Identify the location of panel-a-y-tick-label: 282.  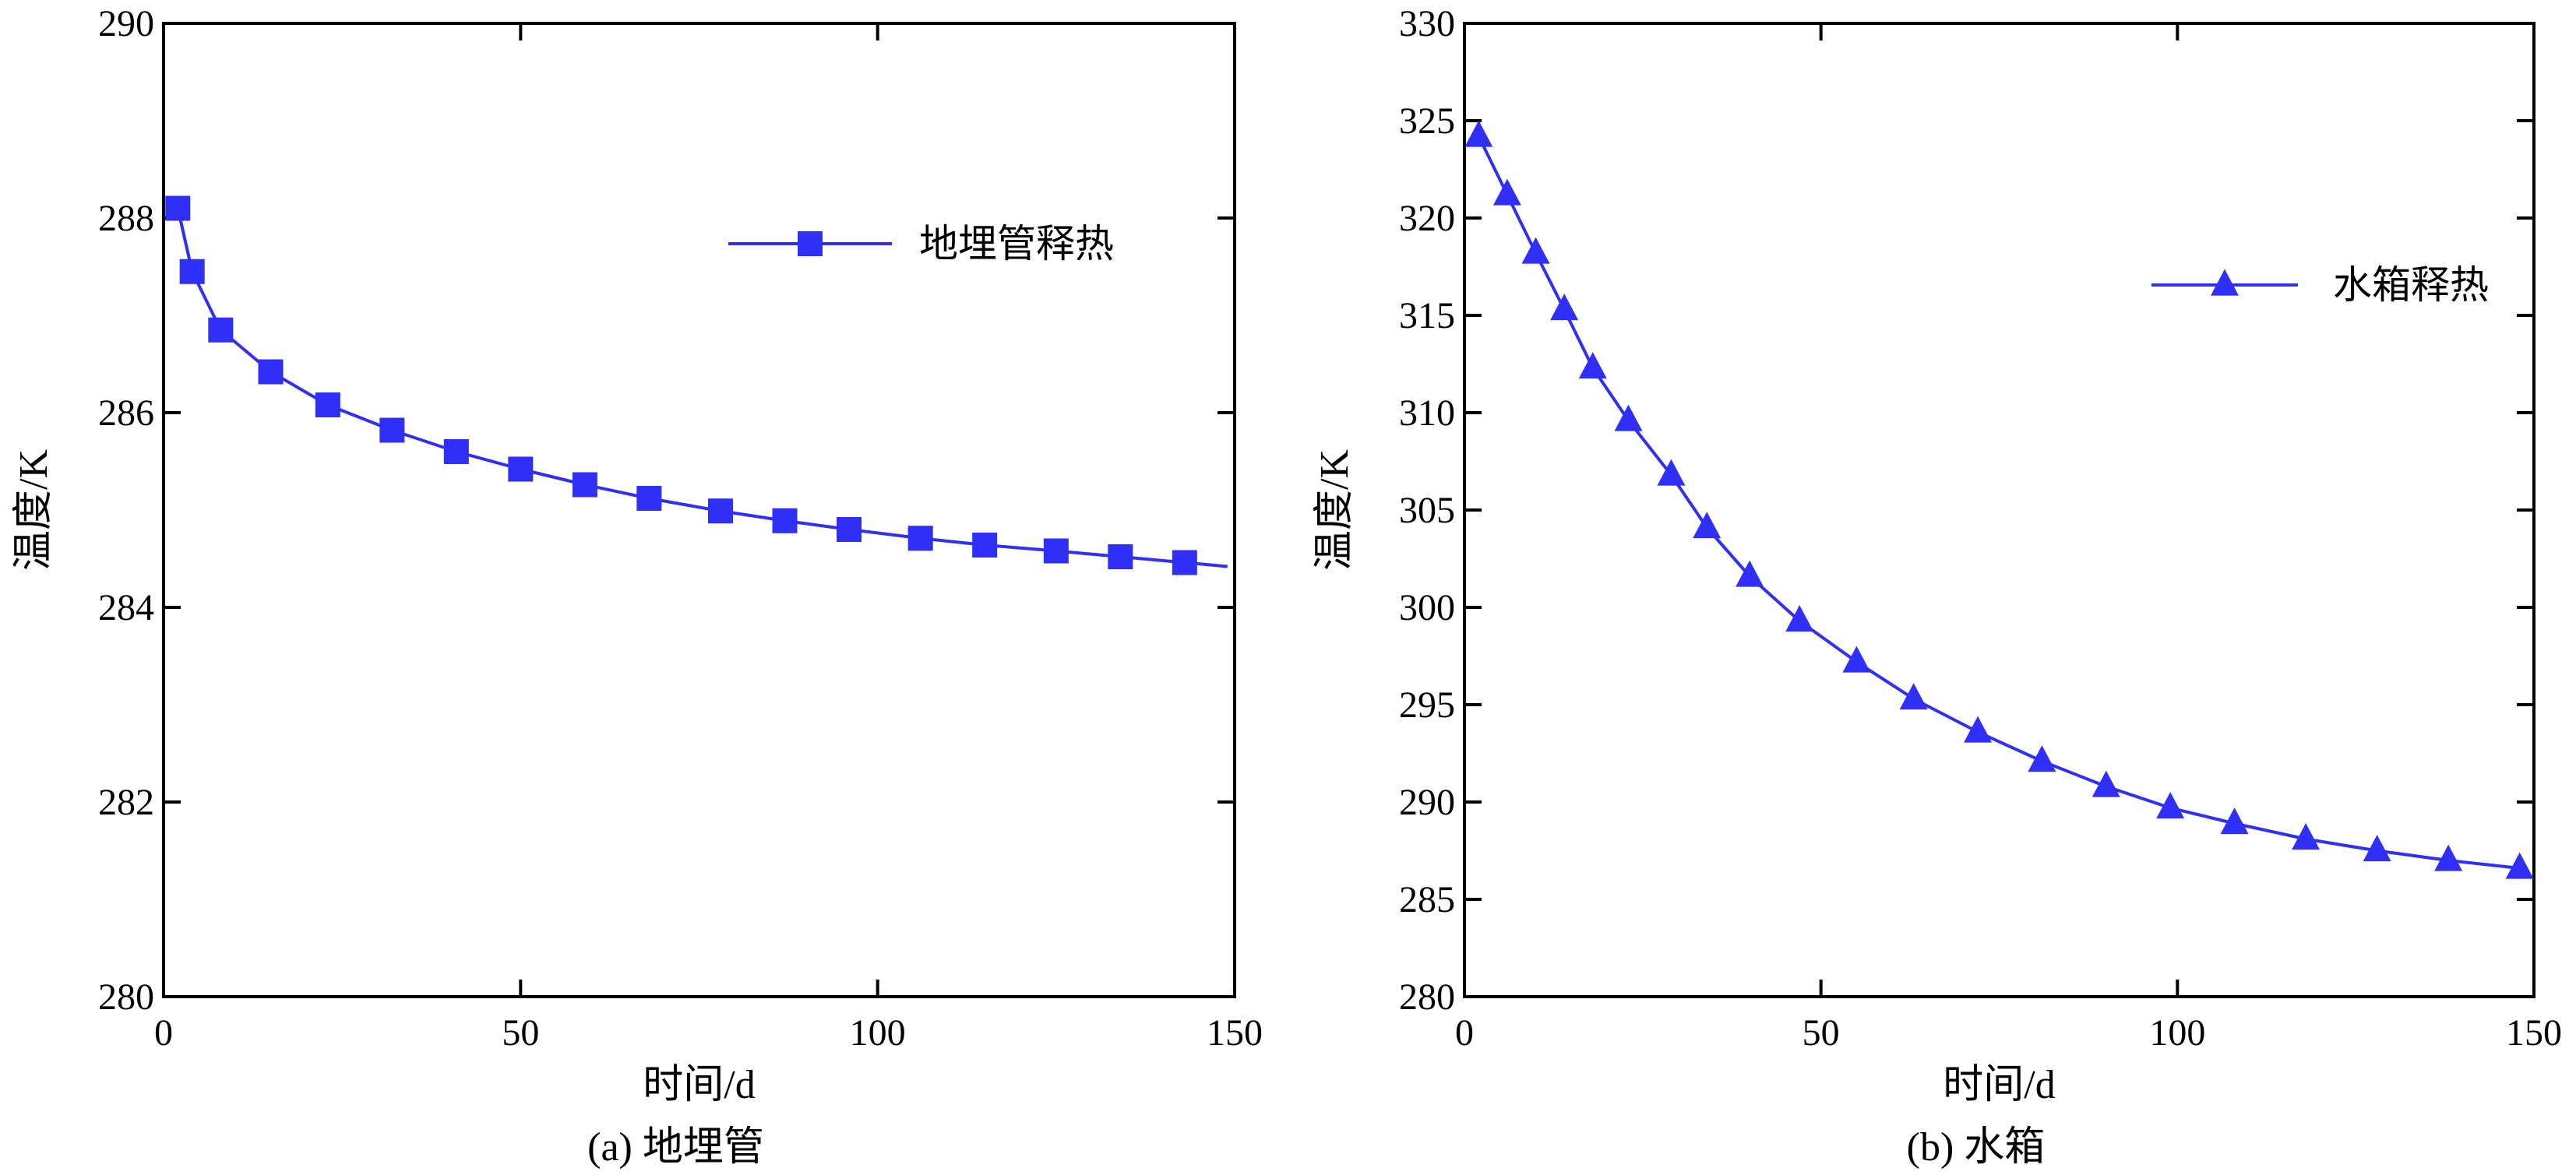
(126, 802).